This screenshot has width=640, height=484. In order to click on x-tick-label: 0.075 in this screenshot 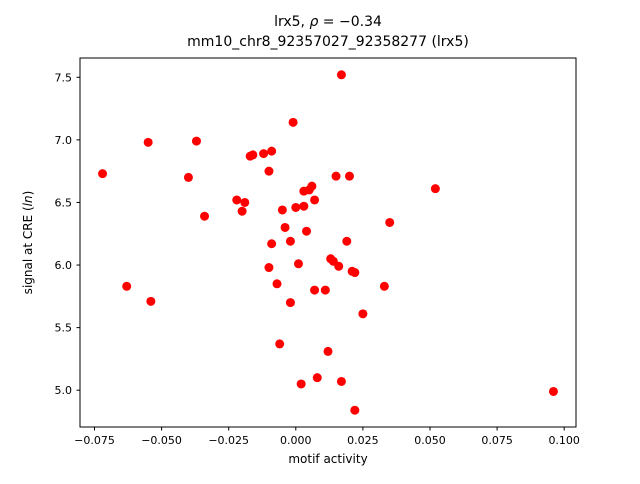, I will do `click(497, 440)`.